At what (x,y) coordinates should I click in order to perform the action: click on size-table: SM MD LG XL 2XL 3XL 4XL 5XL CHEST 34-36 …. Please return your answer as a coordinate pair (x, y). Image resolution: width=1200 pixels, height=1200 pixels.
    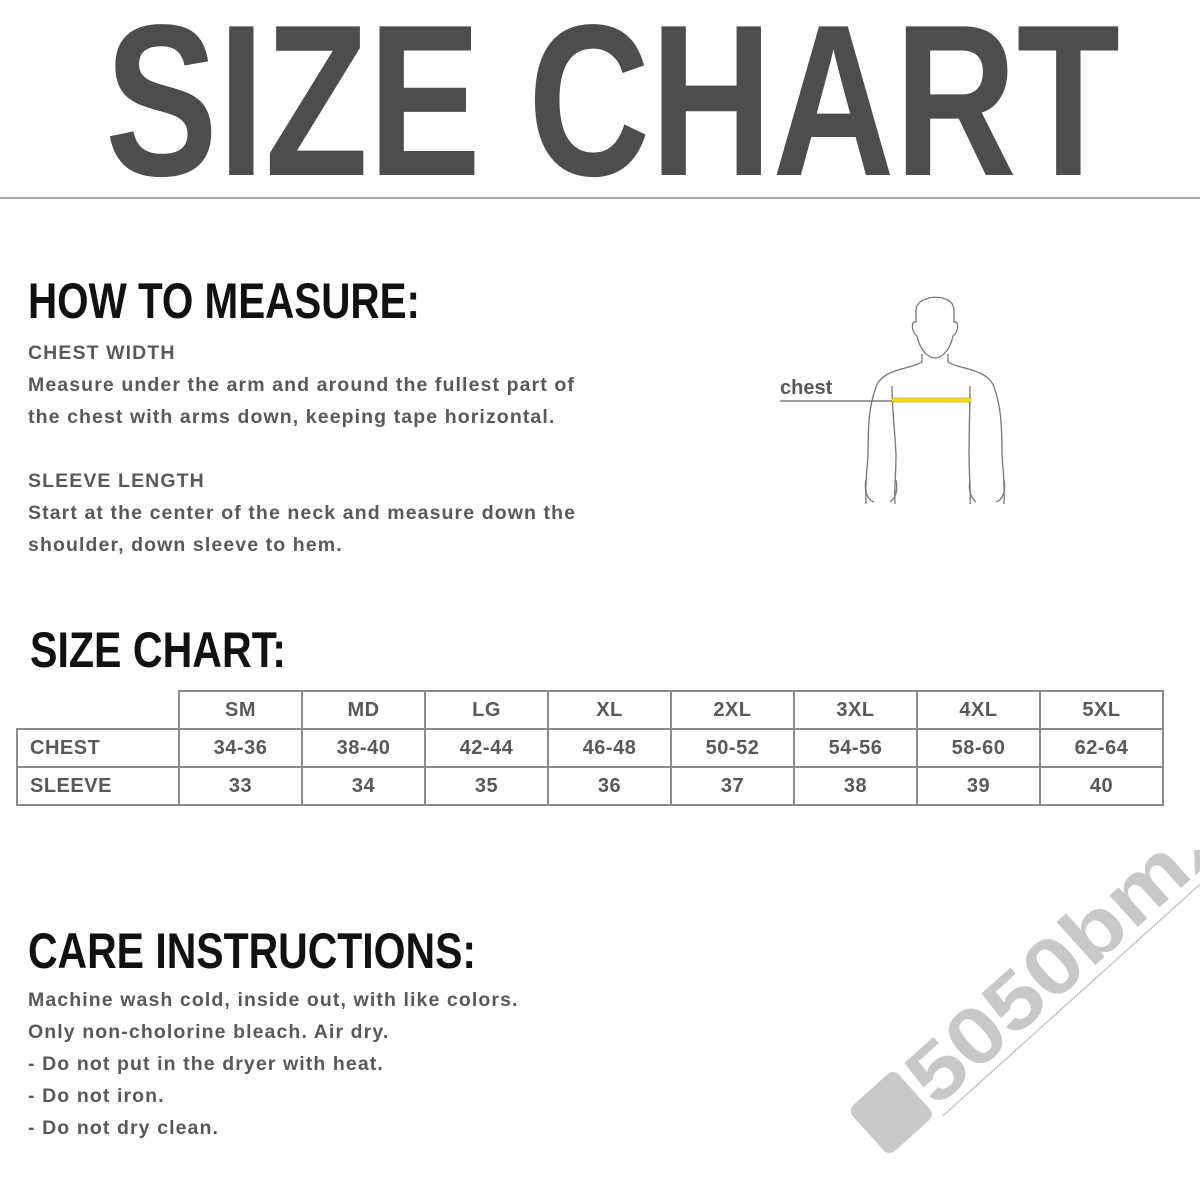
    Looking at the image, I should click on (590, 748).